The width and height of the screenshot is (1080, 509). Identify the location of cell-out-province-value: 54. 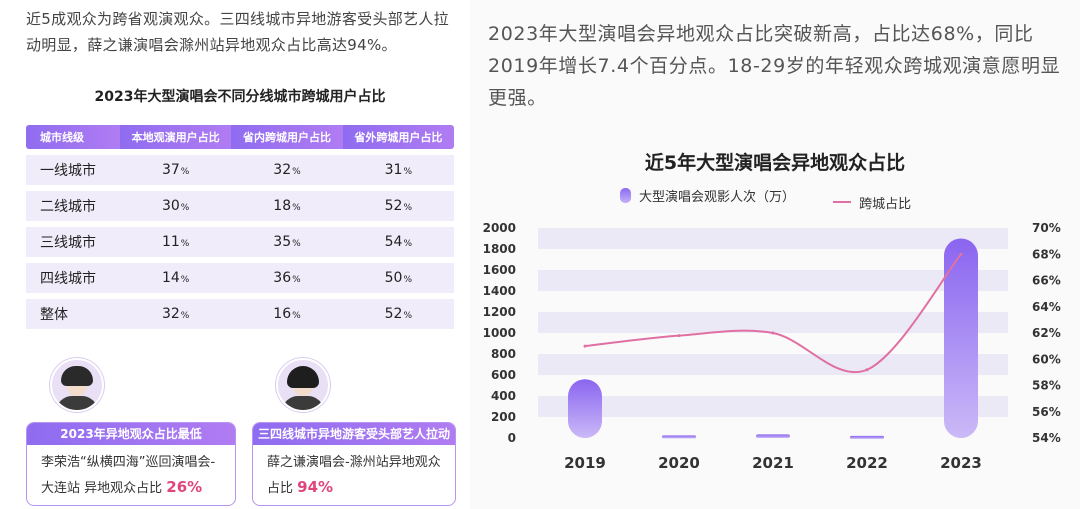
(393, 242).